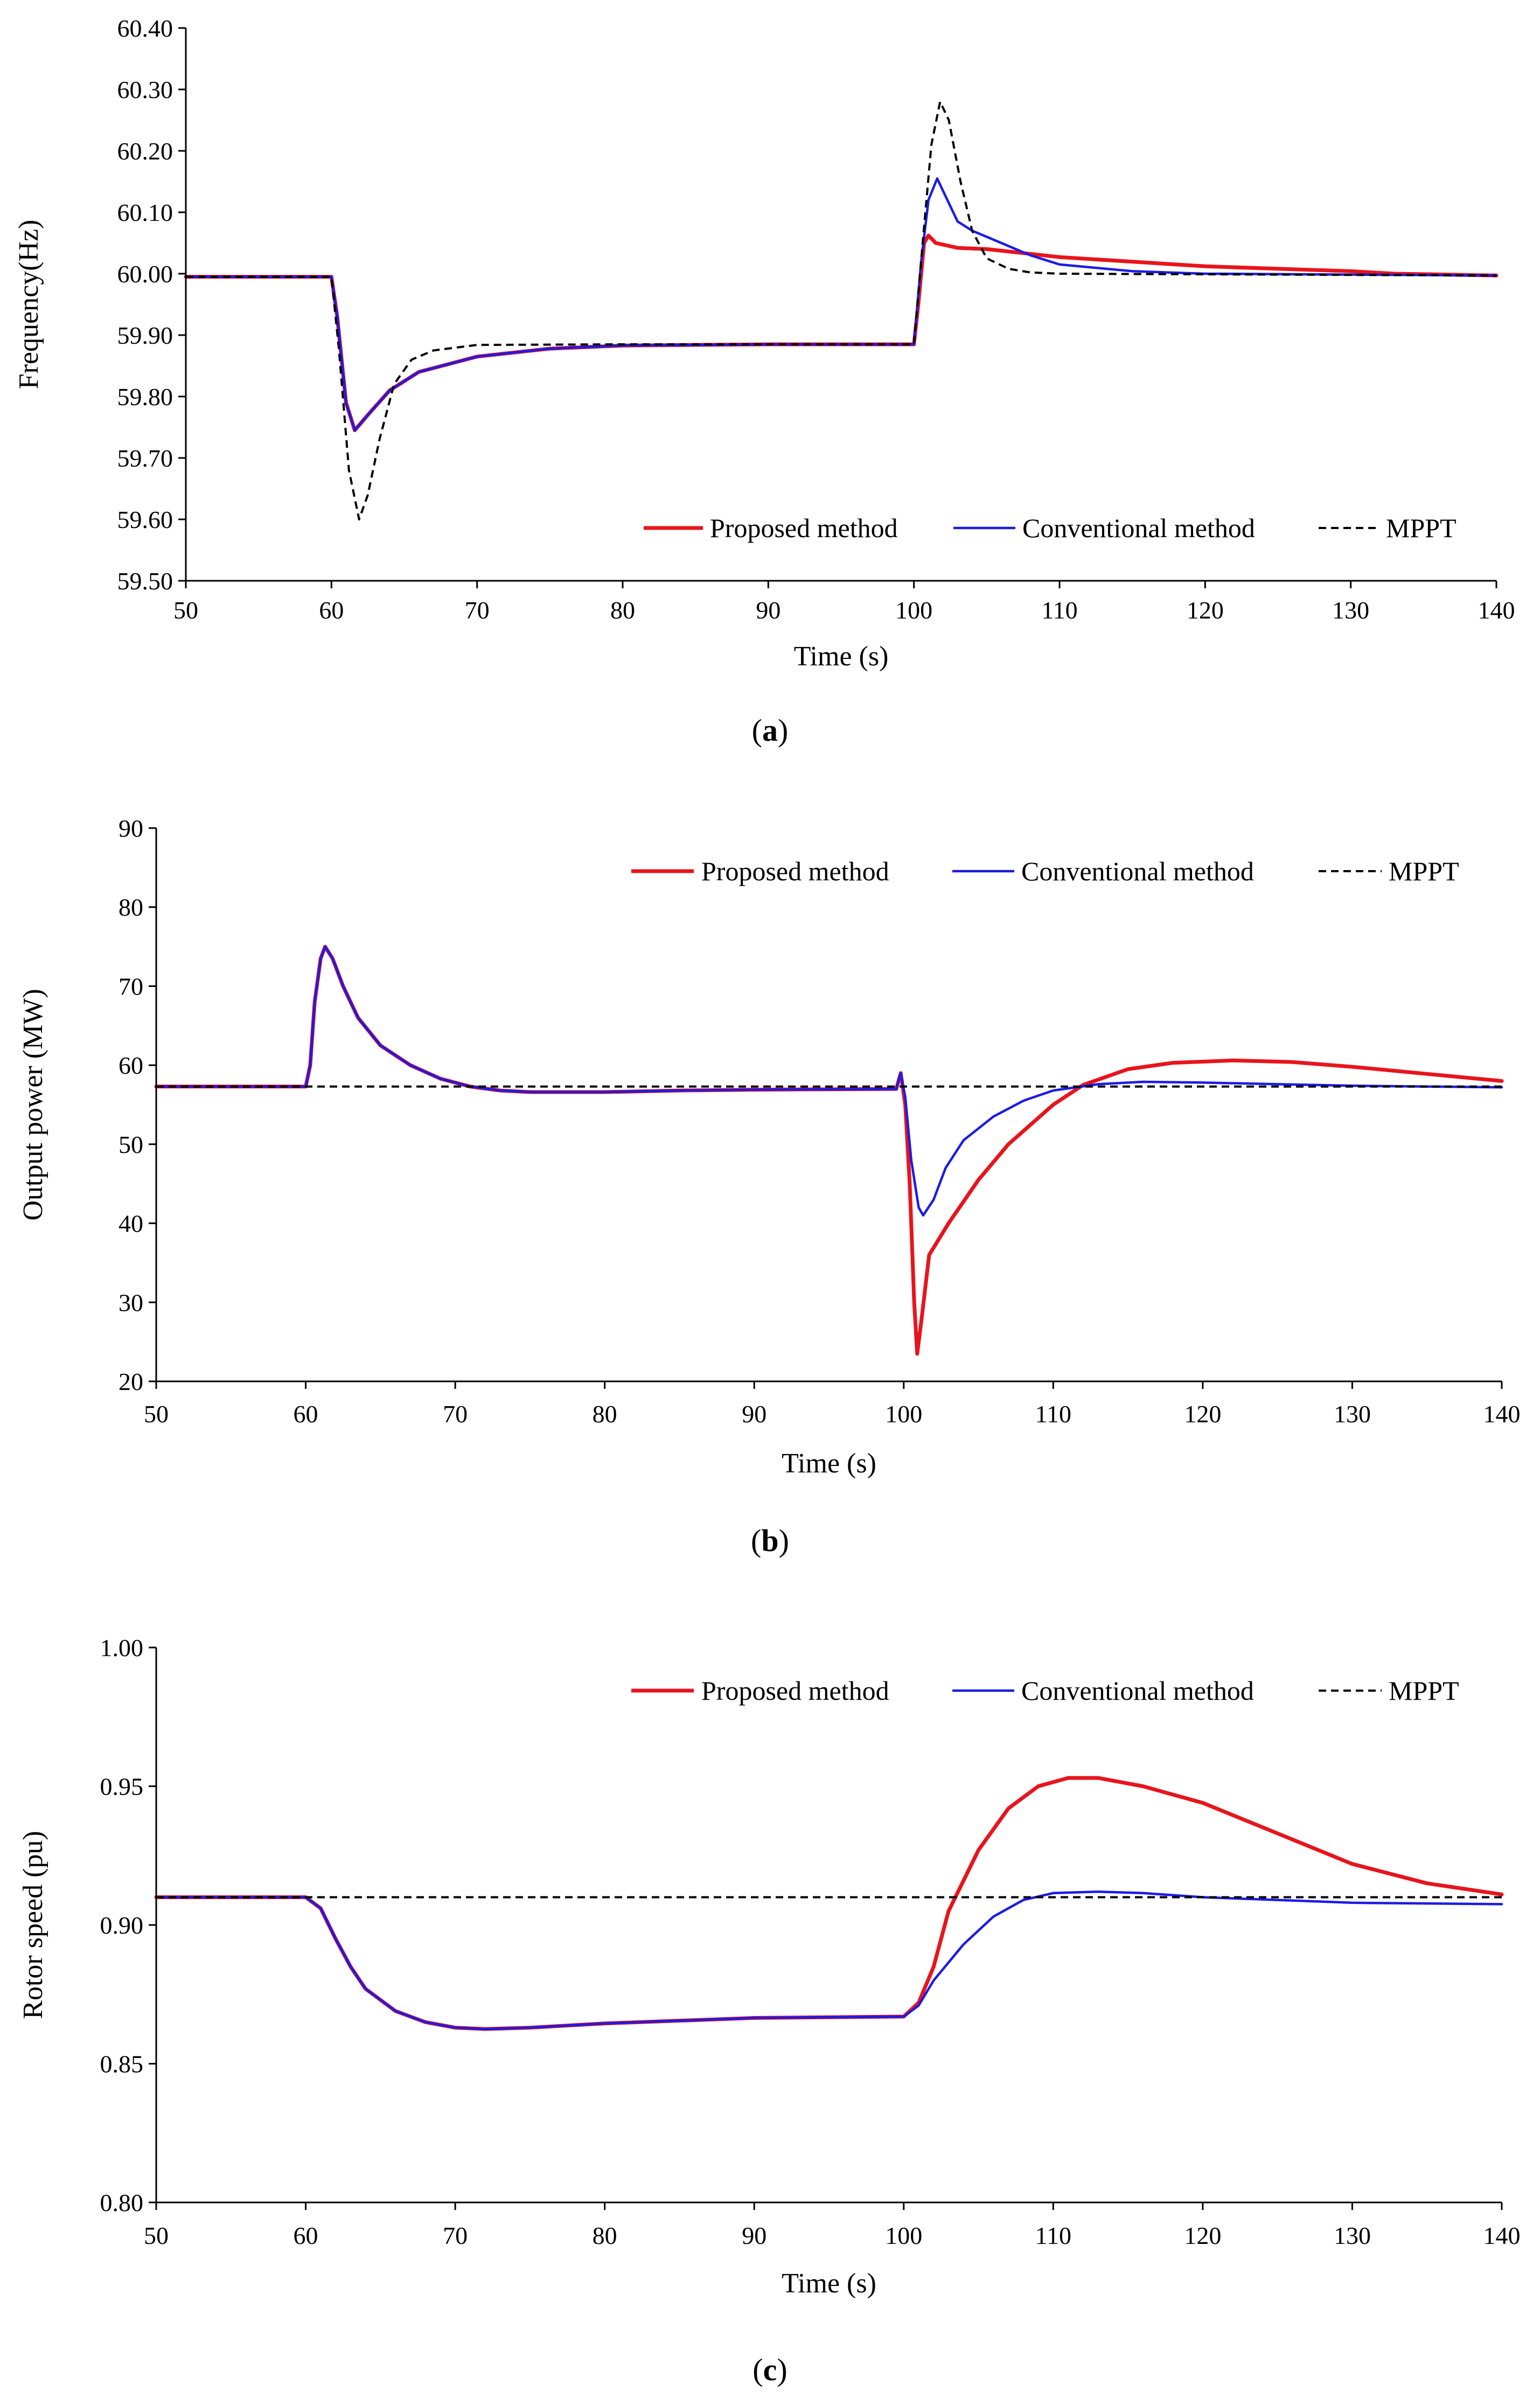  What do you see at coordinates (122, 1787) in the screenshot?
I see `y-tick-label: 0.95` at bounding box center [122, 1787].